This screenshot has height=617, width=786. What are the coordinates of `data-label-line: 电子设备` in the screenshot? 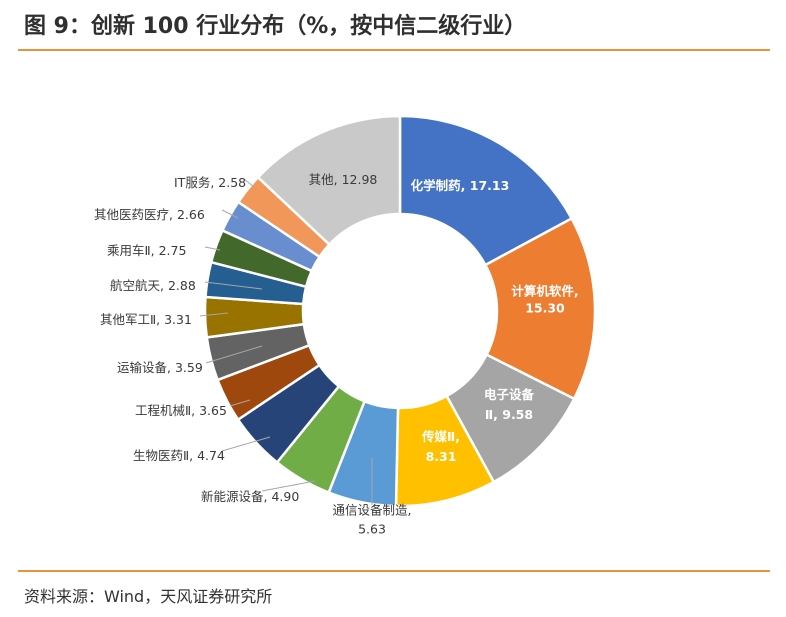 It's located at (509, 394).